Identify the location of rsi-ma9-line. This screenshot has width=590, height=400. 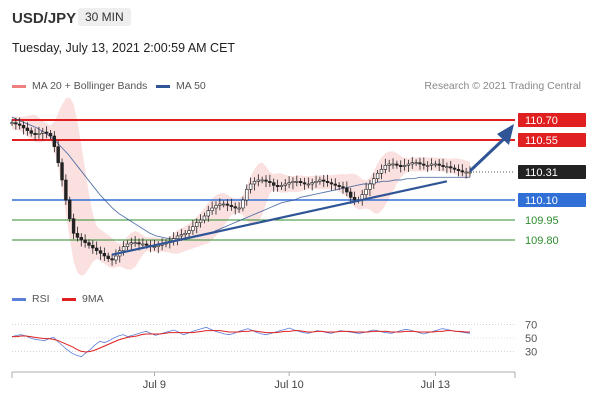
(241, 341).